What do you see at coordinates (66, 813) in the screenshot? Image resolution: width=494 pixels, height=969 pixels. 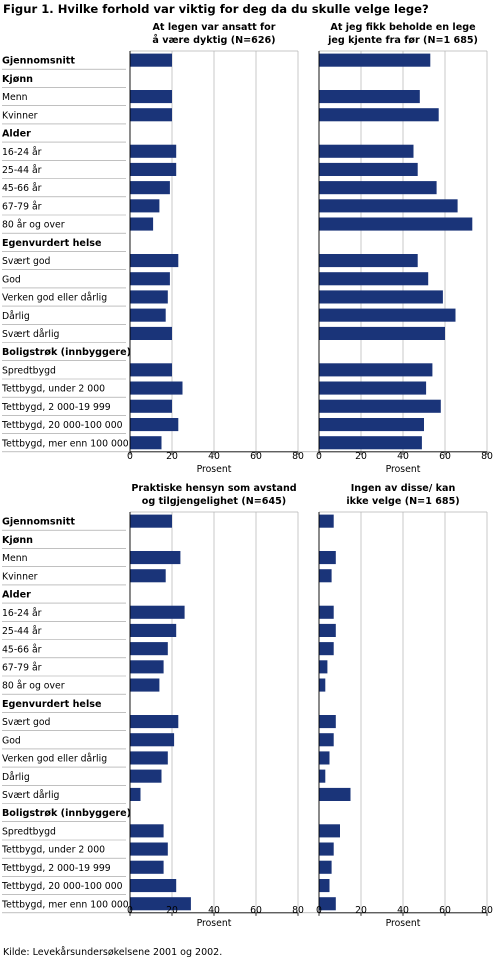 I see `group-header-label: Boligstrøk (innbyggere)` at bounding box center [66, 813].